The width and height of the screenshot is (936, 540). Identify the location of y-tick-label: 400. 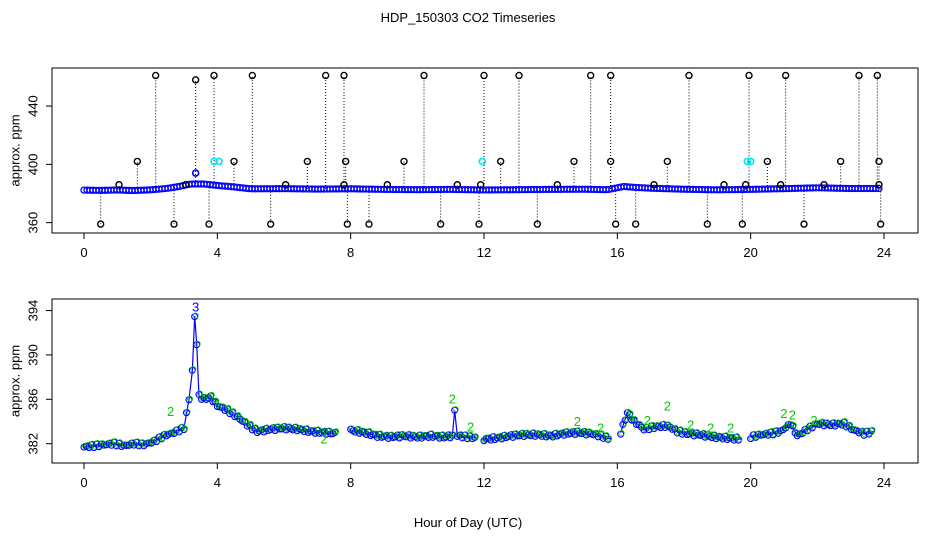
(32, 164).